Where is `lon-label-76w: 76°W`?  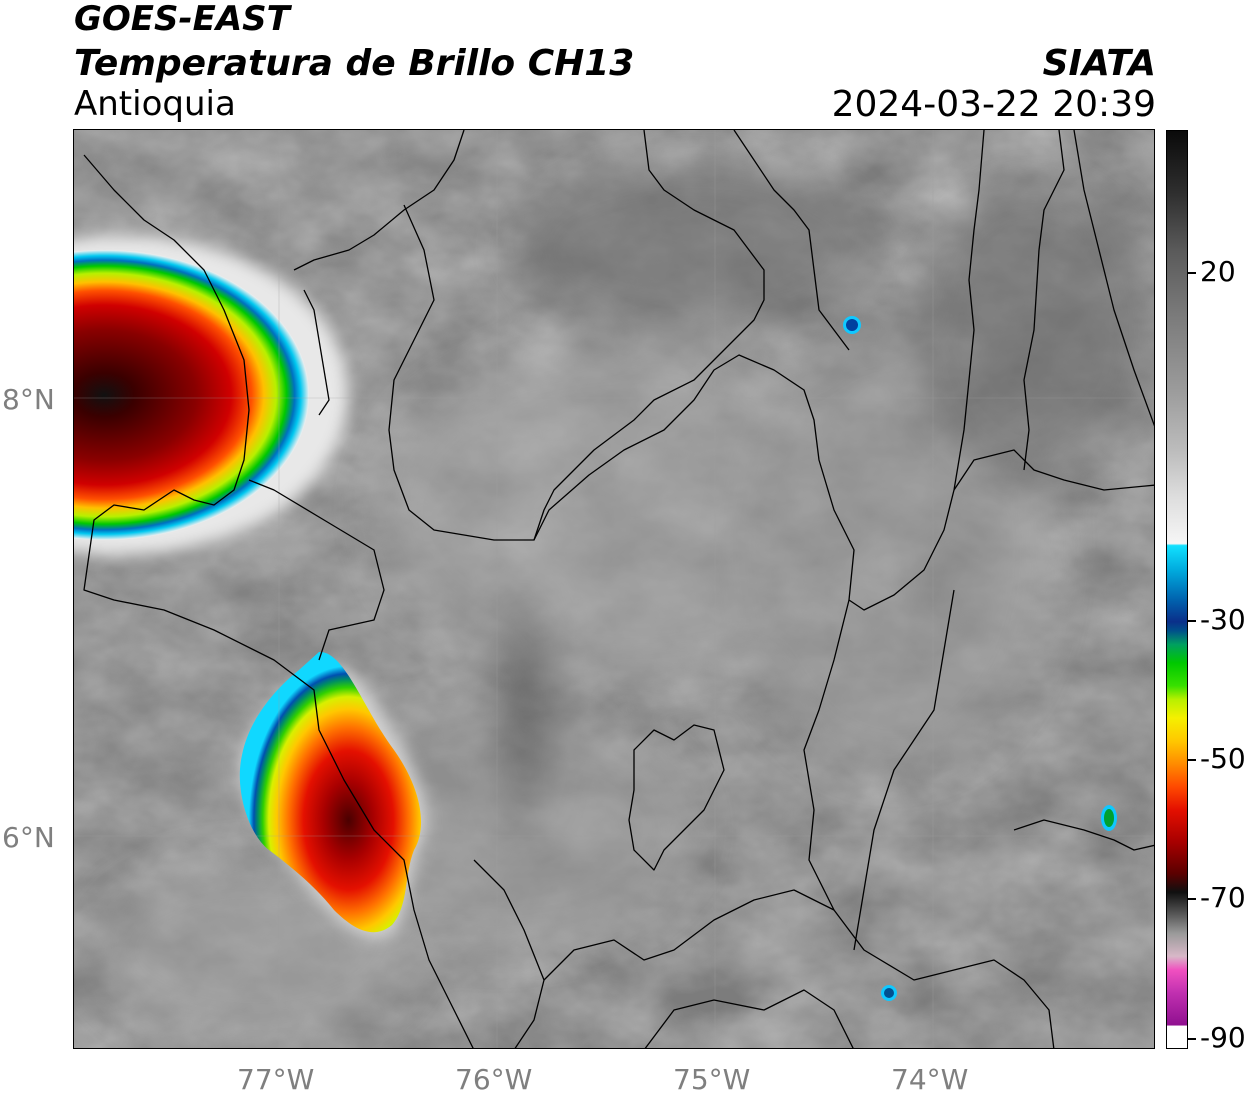 lon-label-76w: 76°W is located at coordinates (494, 1079).